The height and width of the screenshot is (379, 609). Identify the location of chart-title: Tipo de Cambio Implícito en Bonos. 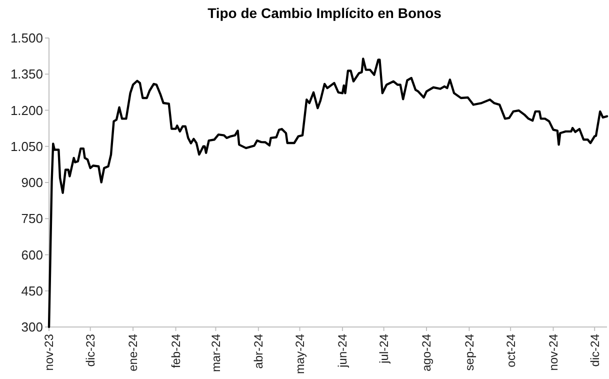
(325, 13).